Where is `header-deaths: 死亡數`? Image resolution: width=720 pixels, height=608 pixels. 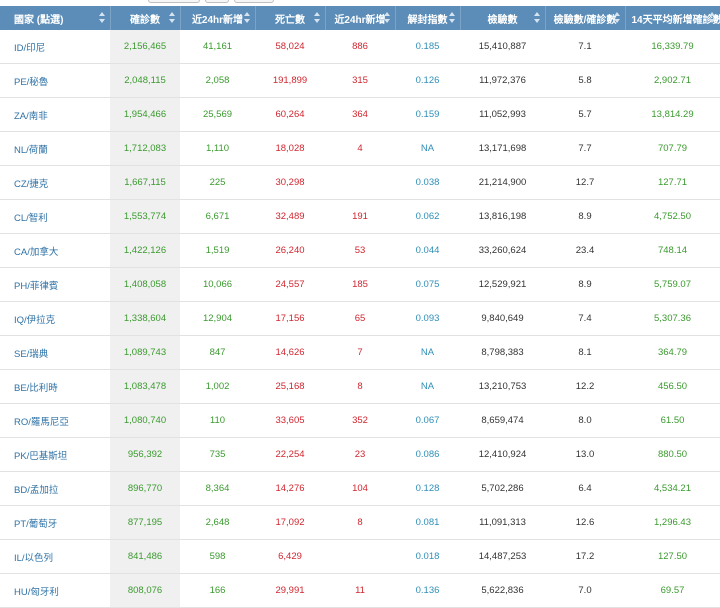 header-deaths: 死亡數 is located at coordinates (290, 18).